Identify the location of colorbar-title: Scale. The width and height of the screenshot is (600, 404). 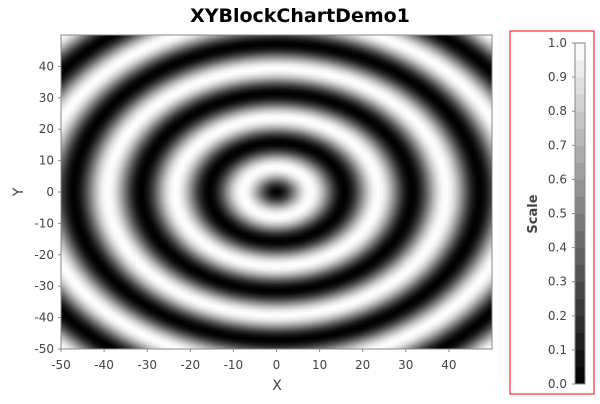
(533, 213).